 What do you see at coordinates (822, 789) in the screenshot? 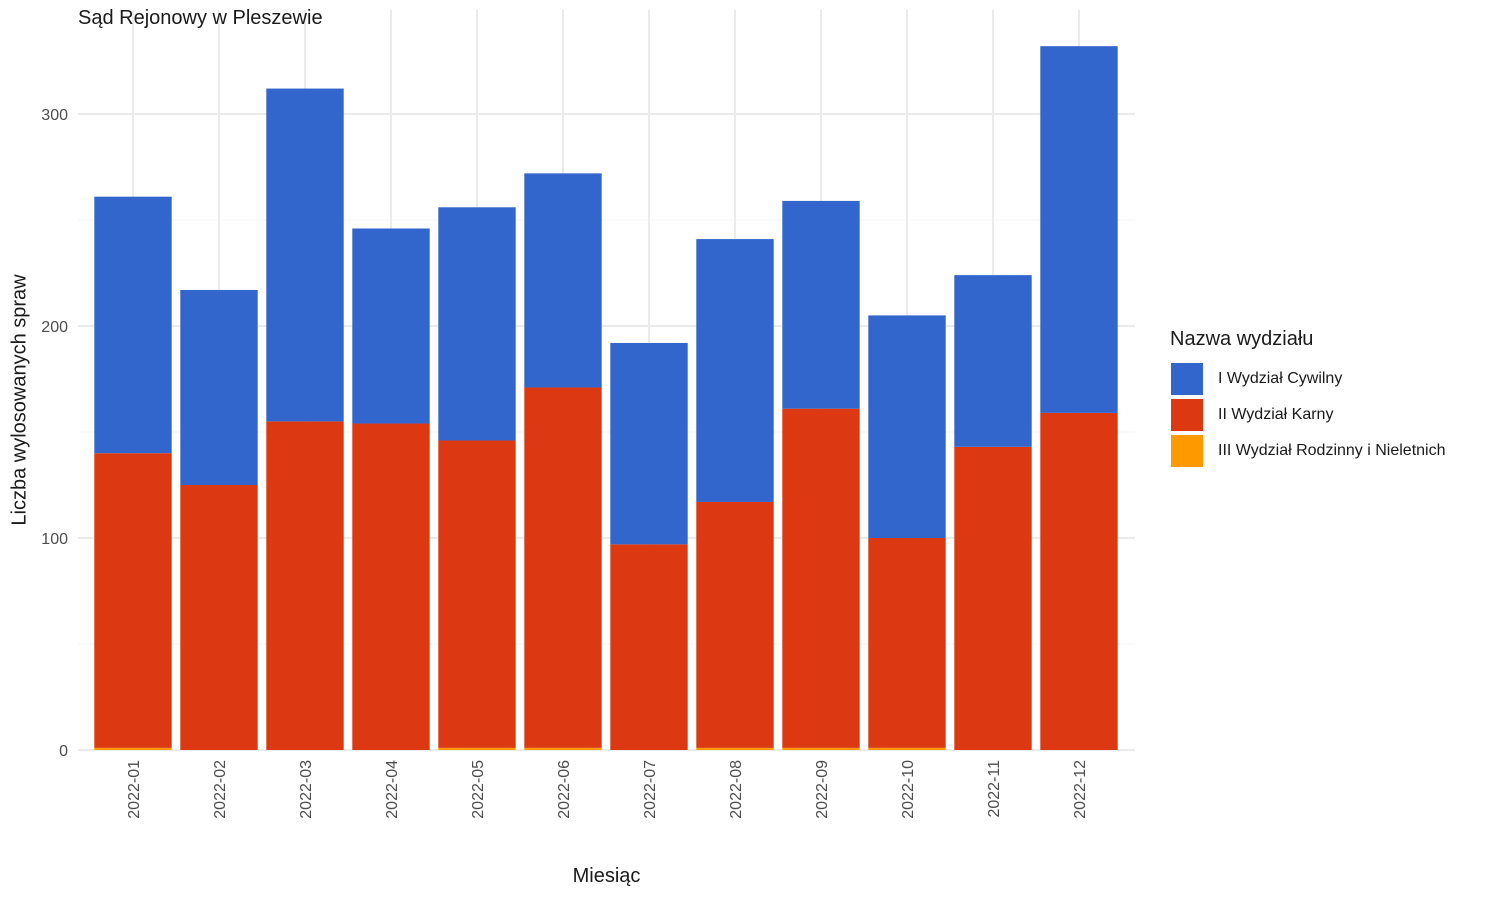
I see `x-tick-label: 2022-09` at bounding box center [822, 789].